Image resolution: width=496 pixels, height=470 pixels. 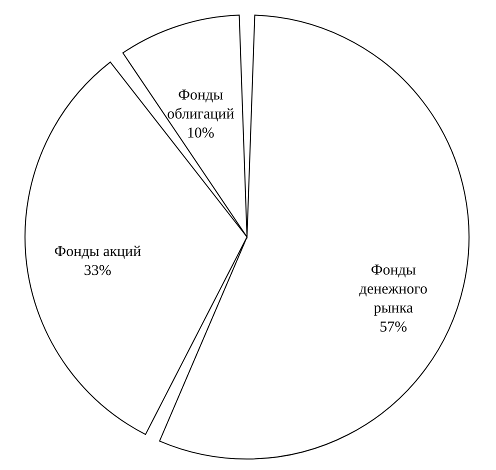 I want to click on data-label: 10%, so click(x=200, y=133).